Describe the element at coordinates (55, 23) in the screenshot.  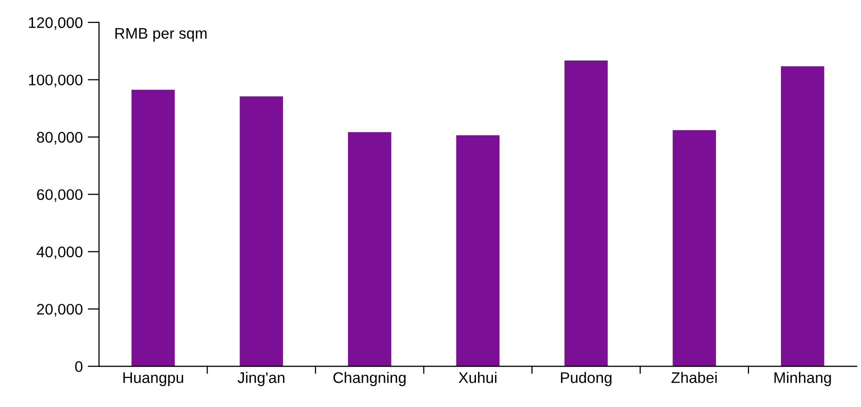
I see `y-tick-label: 120,000` at that location.